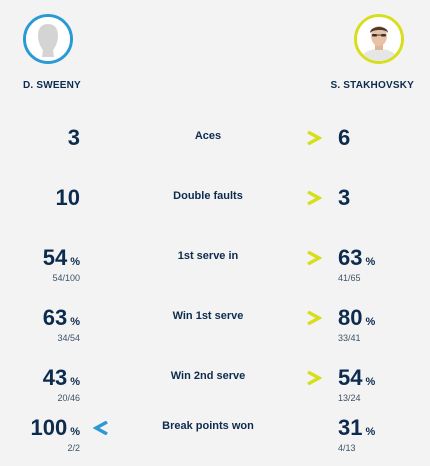 This screenshot has width=430, height=466. Describe the element at coordinates (101, 428) in the screenshot. I see `chevron-left-icon` at that location.